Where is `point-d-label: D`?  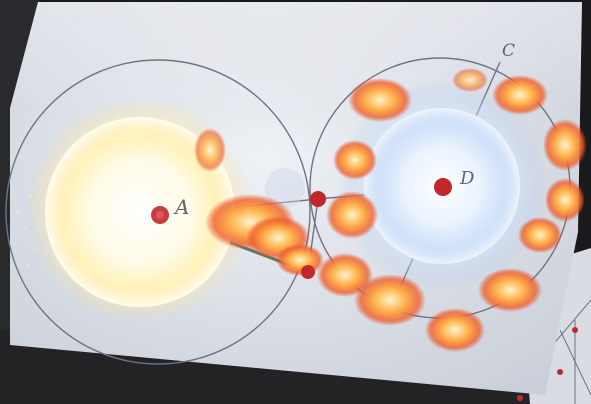 point-d-label: D is located at coordinates (467, 178).